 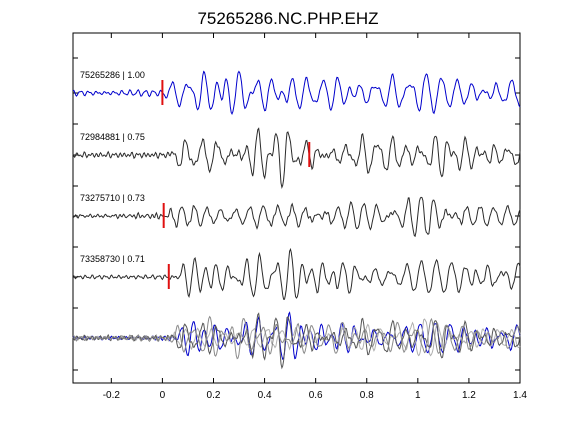 What do you see at coordinates (112, 259) in the screenshot?
I see `trace-label: 73358730 | 0.71` at bounding box center [112, 259].